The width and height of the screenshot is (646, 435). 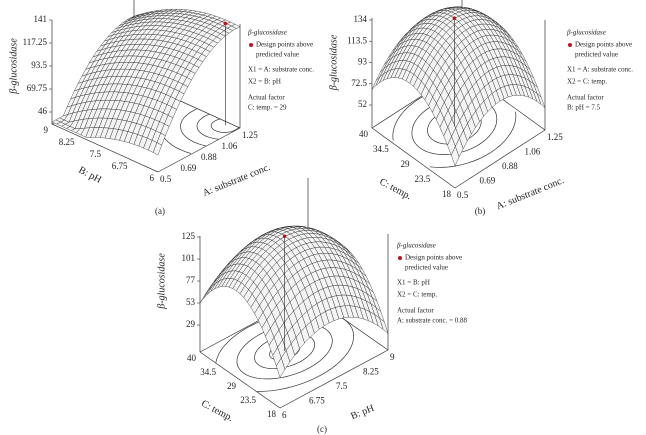 What do you see at coordinates (362, 412) in the screenshot?
I see `right-axis-label: B: pH` at bounding box center [362, 412].